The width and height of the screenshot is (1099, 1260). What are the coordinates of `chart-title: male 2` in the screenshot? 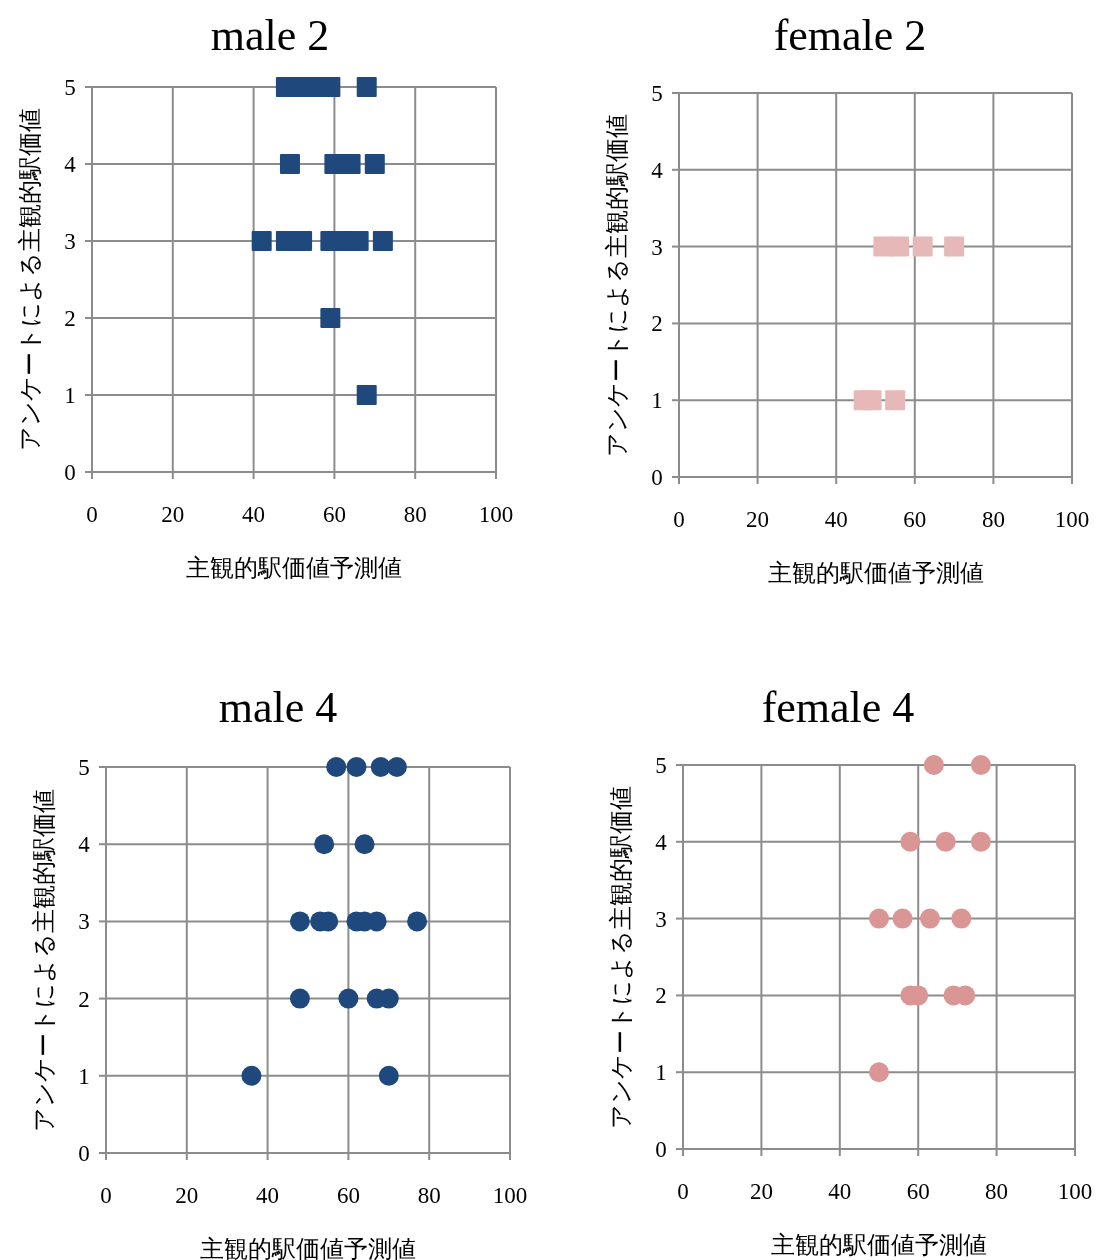 It's located at (270, 35).